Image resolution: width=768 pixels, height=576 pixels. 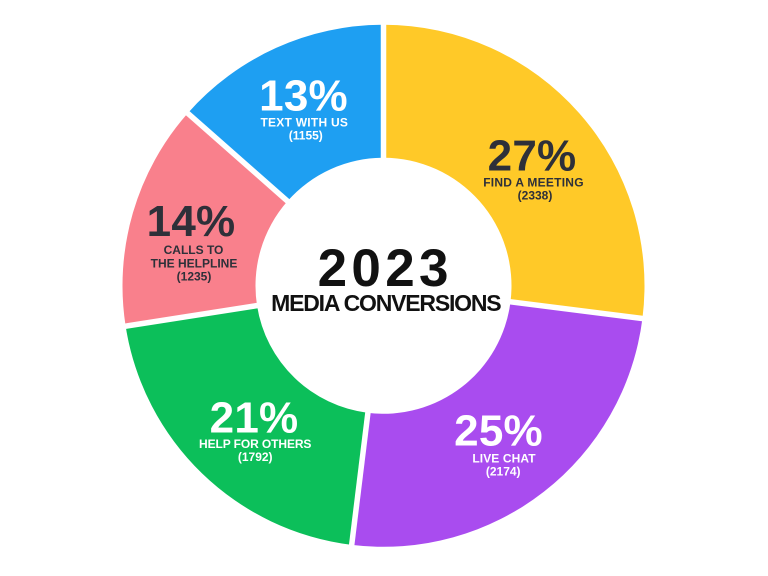 What do you see at coordinates (385, 268) in the screenshot?
I see `svg-text: 2023` at bounding box center [385, 268].